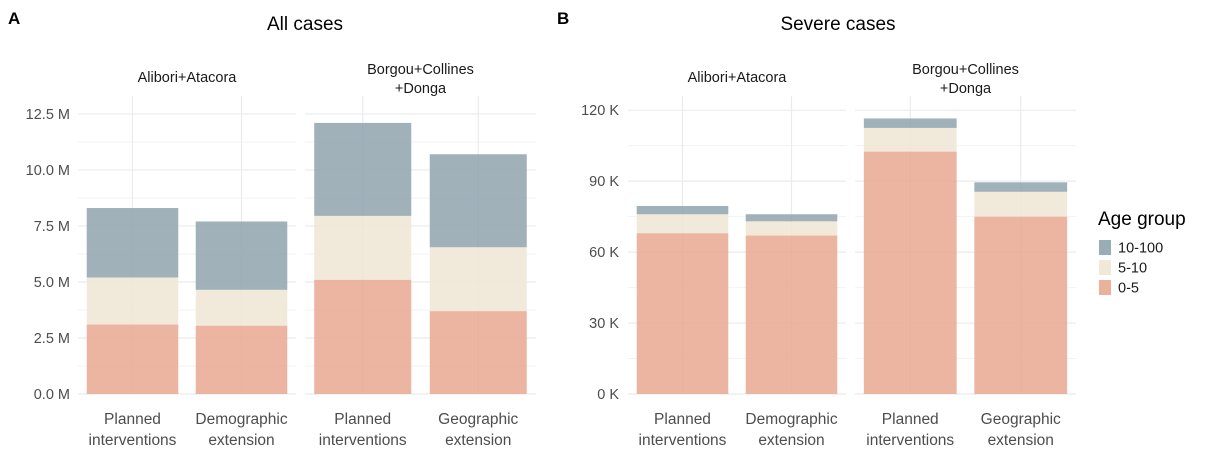 The width and height of the screenshot is (1210, 450). Describe the element at coordinates (14, 18) in the screenshot. I see `panel-letter: A` at that location.